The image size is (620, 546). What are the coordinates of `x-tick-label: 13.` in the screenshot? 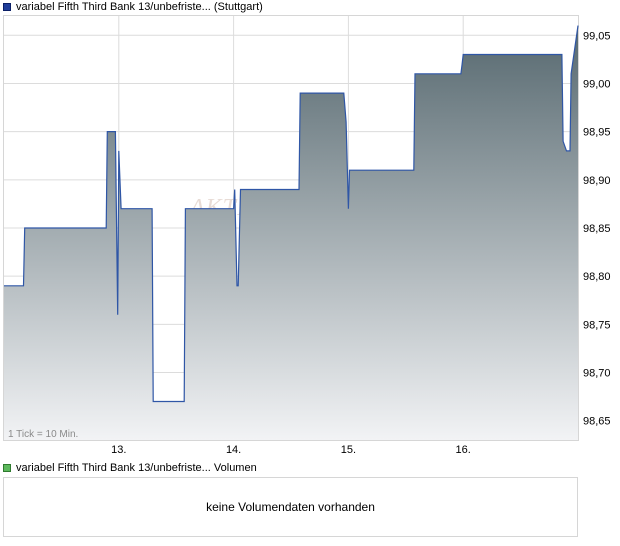 It's located at (118, 450).